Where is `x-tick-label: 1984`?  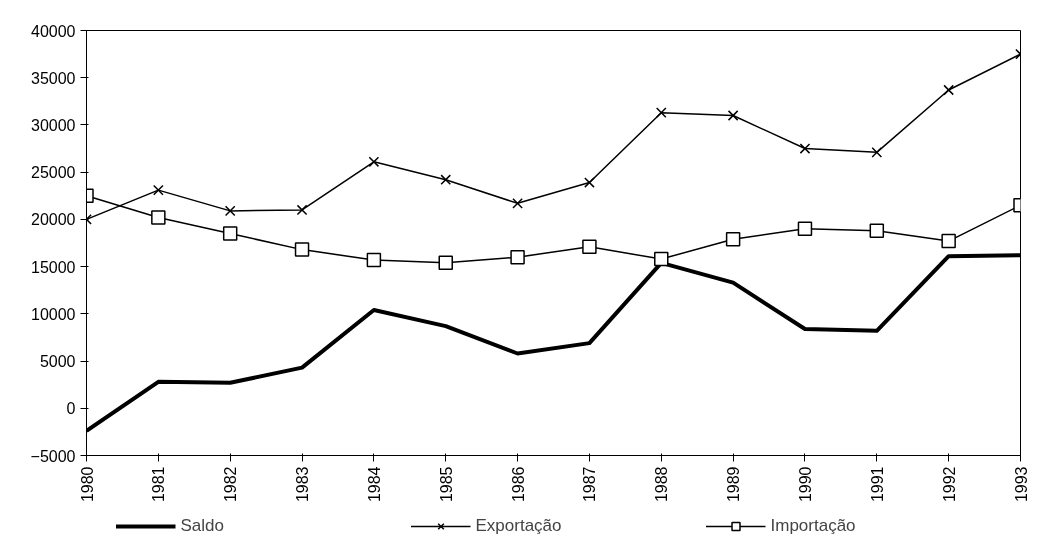 x-tick-label: 1984 is located at coordinates (374, 484).